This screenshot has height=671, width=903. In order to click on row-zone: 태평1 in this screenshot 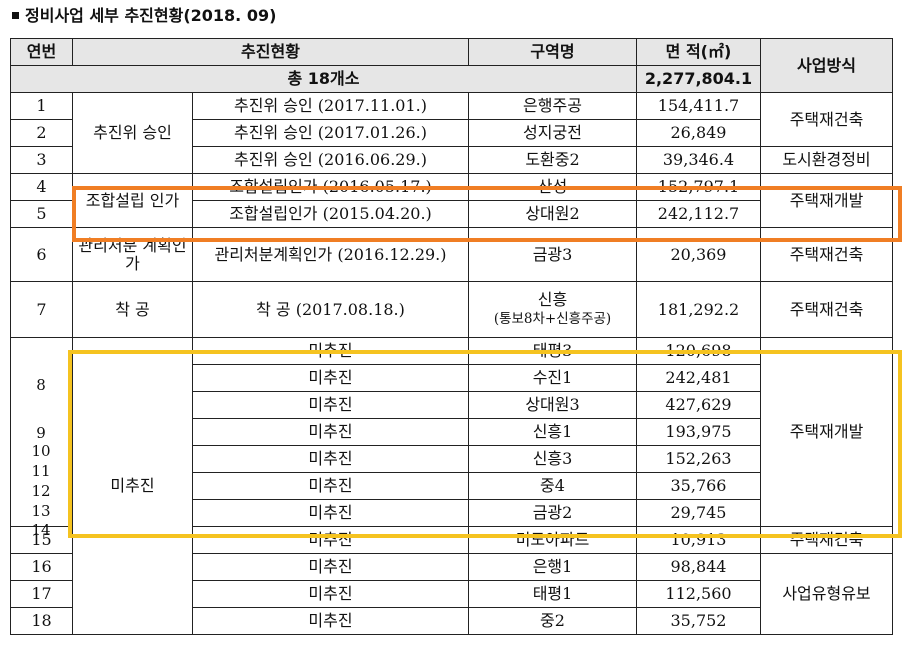, I will do `click(552, 594)`.